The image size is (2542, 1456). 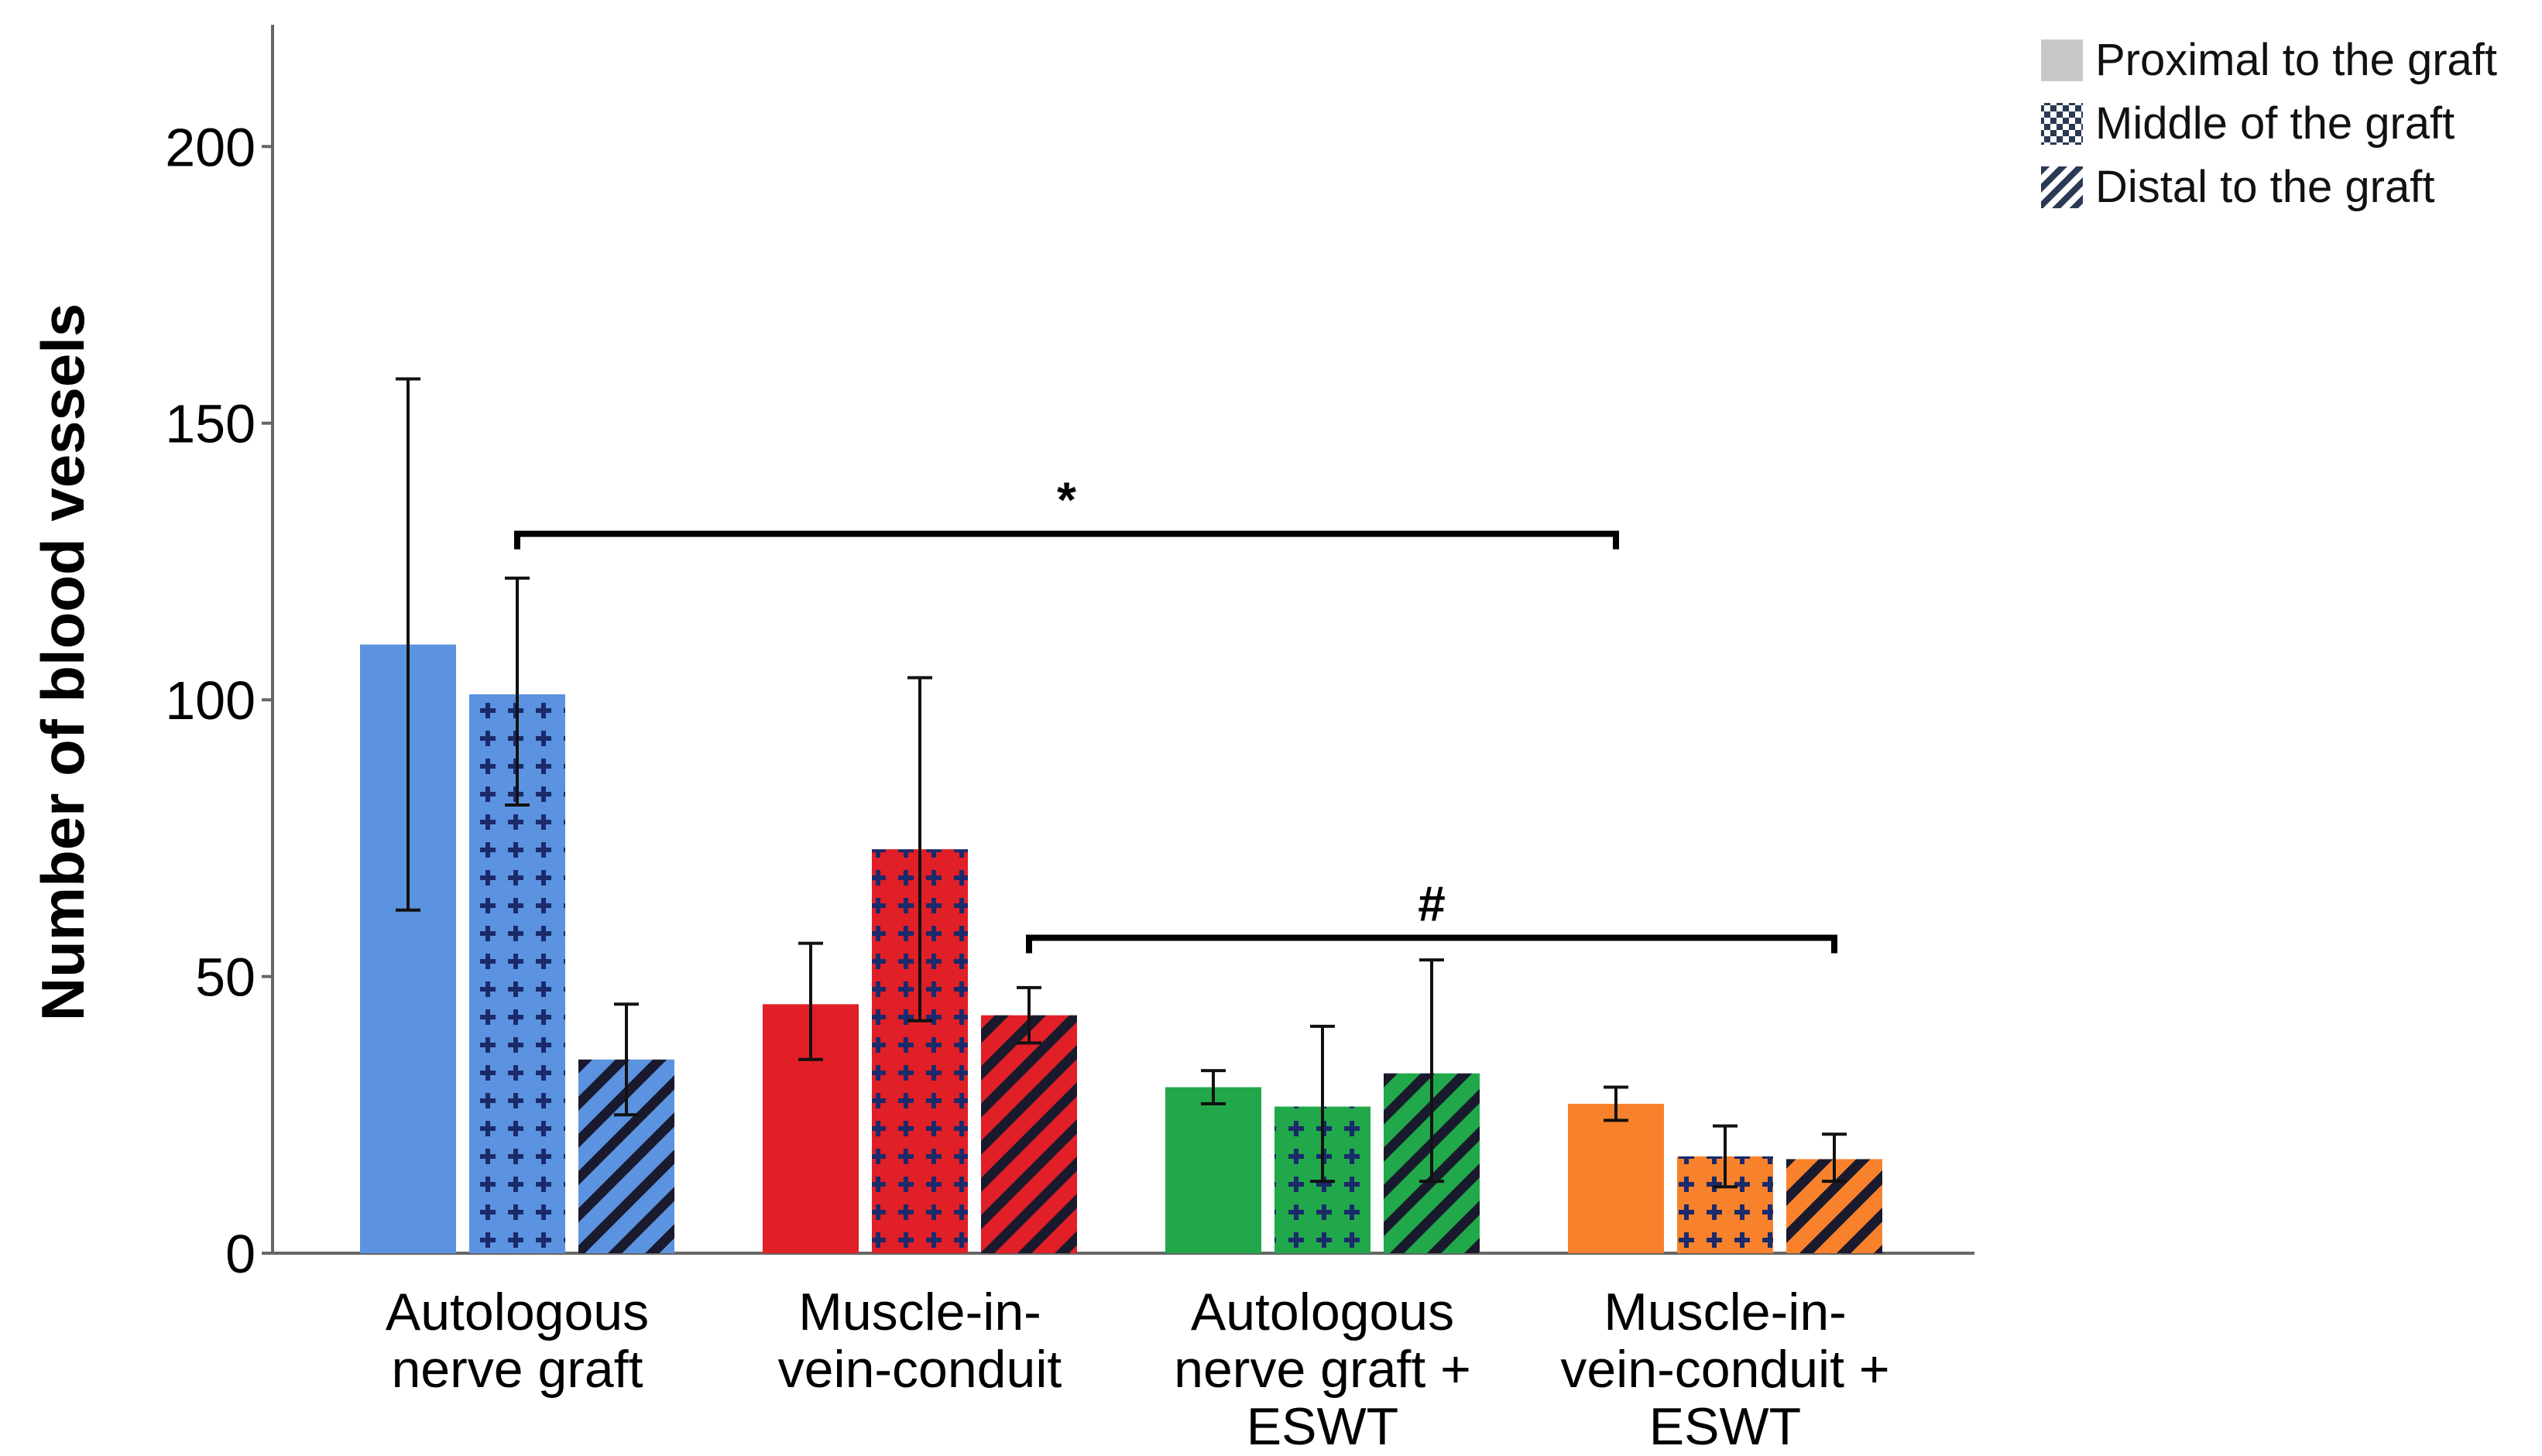 What do you see at coordinates (225, 977) in the screenshot?
I see `y-tick-label: 50` at bounding box center [225, 977].